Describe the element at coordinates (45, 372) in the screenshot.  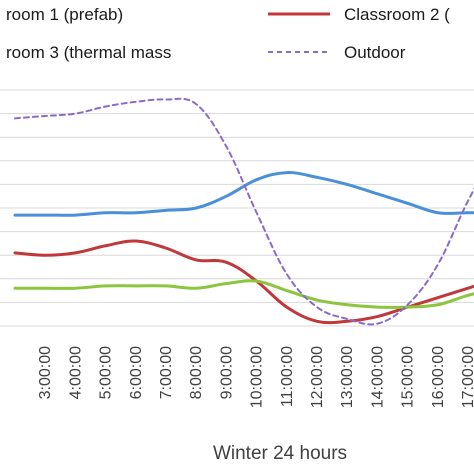
I see `x-tick-label: 3:00:00` at that location.